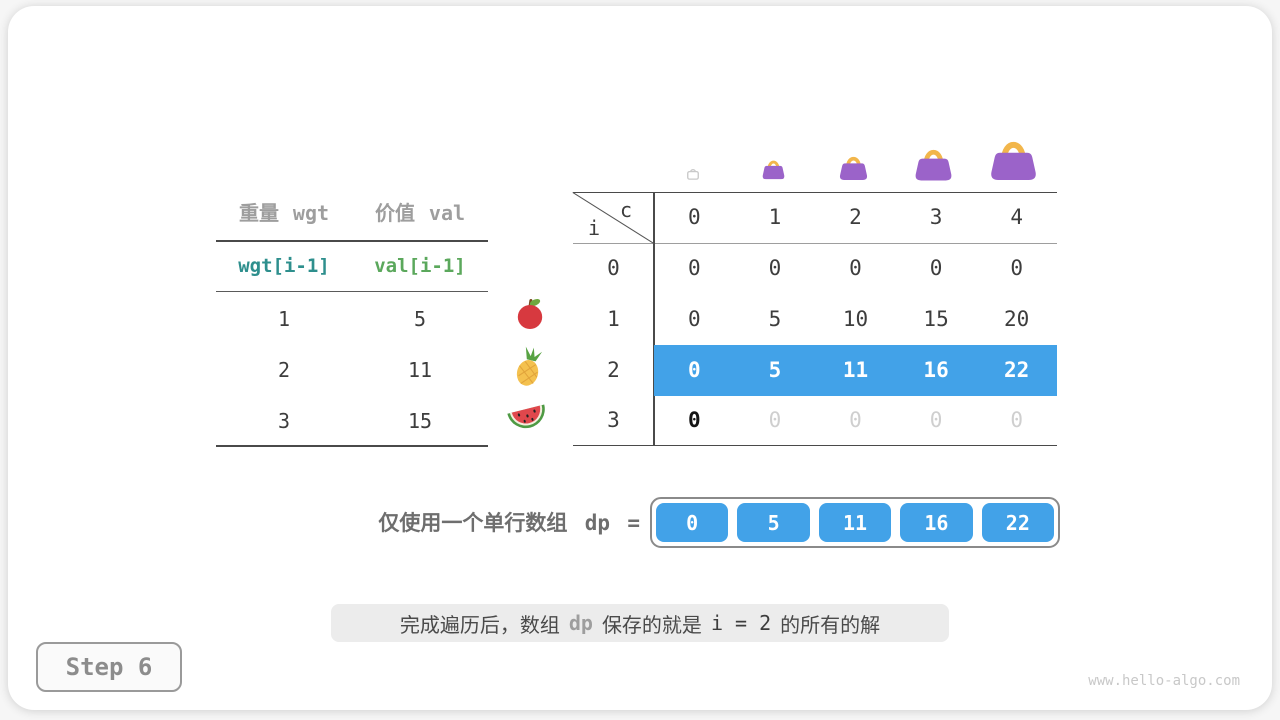 This screenshot has height=720, width=1280. I want to click on empty-bag-icon, so click(693, 174).